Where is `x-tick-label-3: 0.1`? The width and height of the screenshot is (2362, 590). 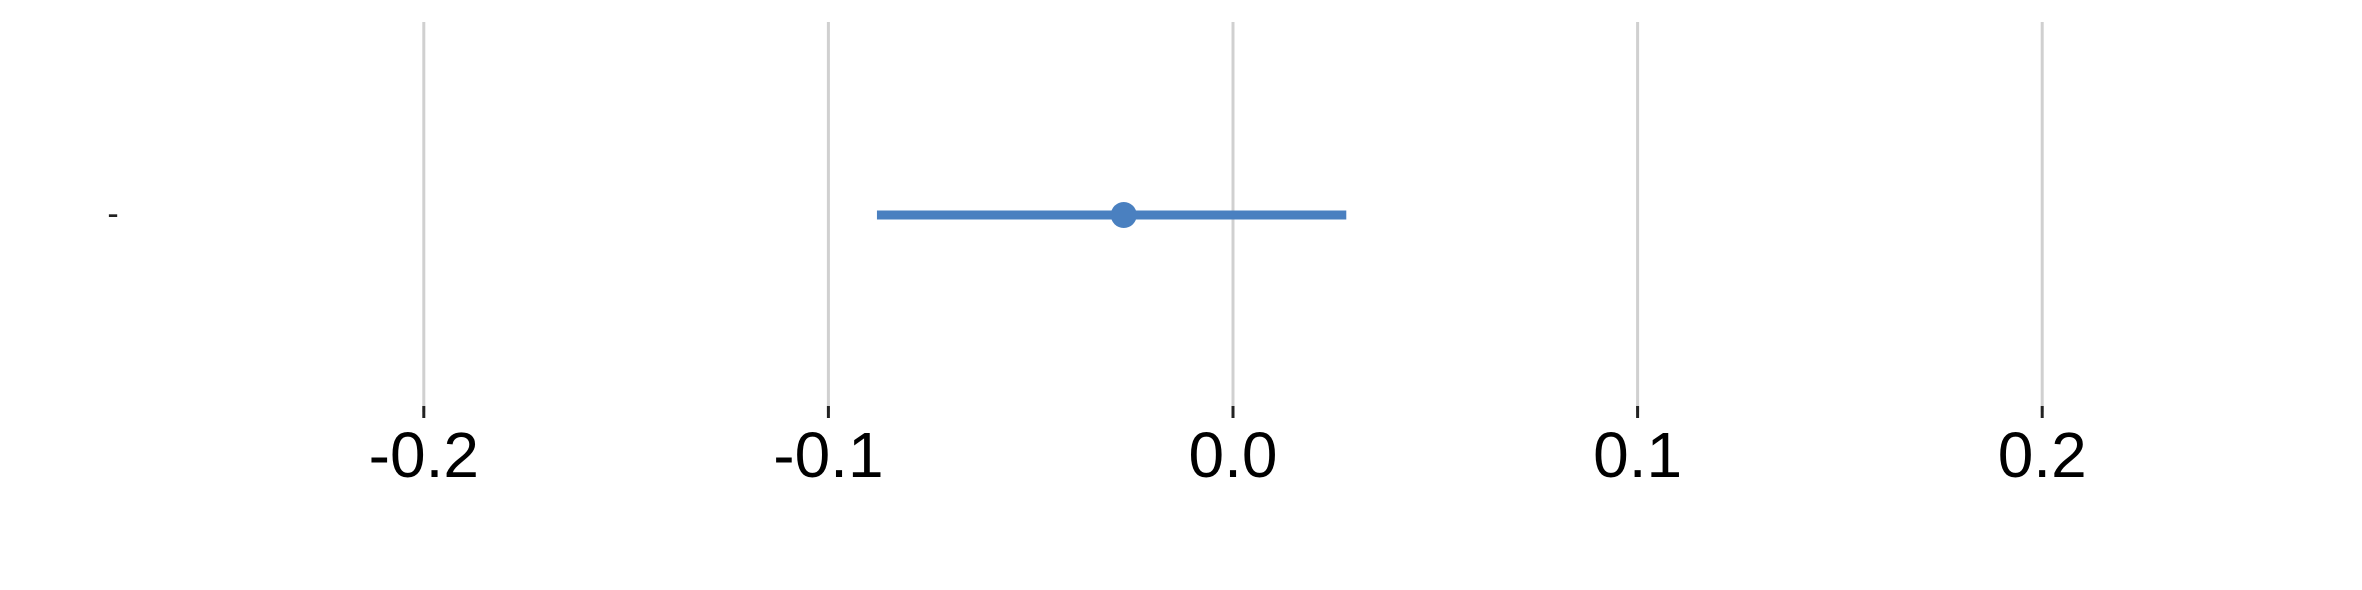 x-tick-label-3: 0.1 is located at coordinates (1637, 455).